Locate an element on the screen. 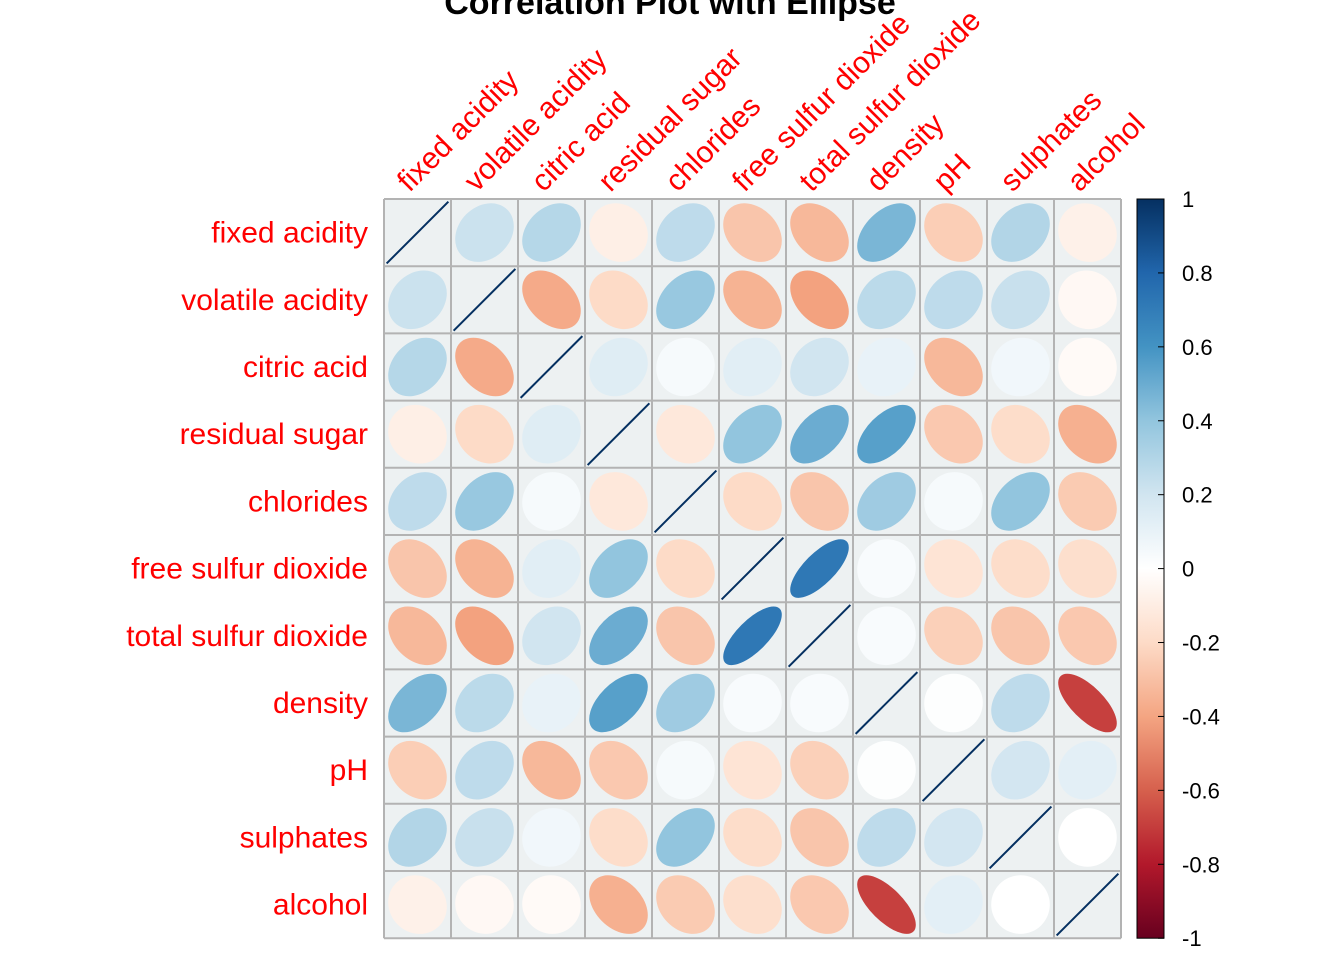 The image size is (1344, 960). cell-fixed-acidity-x-residual-sugar is located at coordinates (618, 232).